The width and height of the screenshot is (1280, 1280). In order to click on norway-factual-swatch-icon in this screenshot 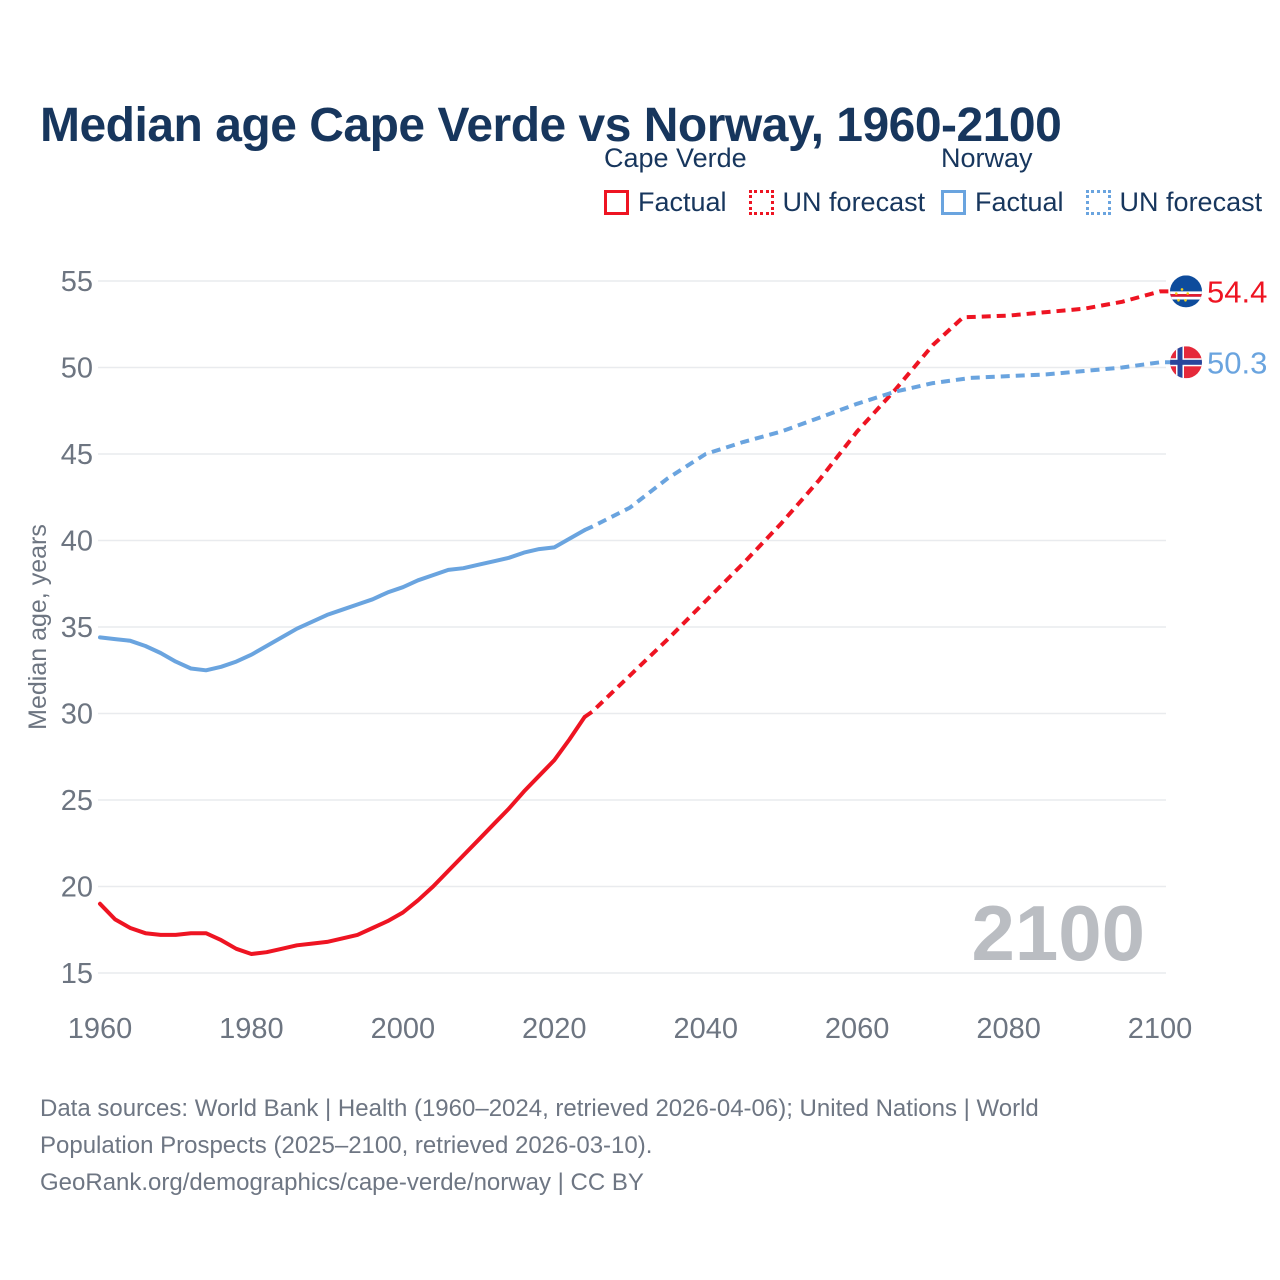, I will do `click(953, 202)`.